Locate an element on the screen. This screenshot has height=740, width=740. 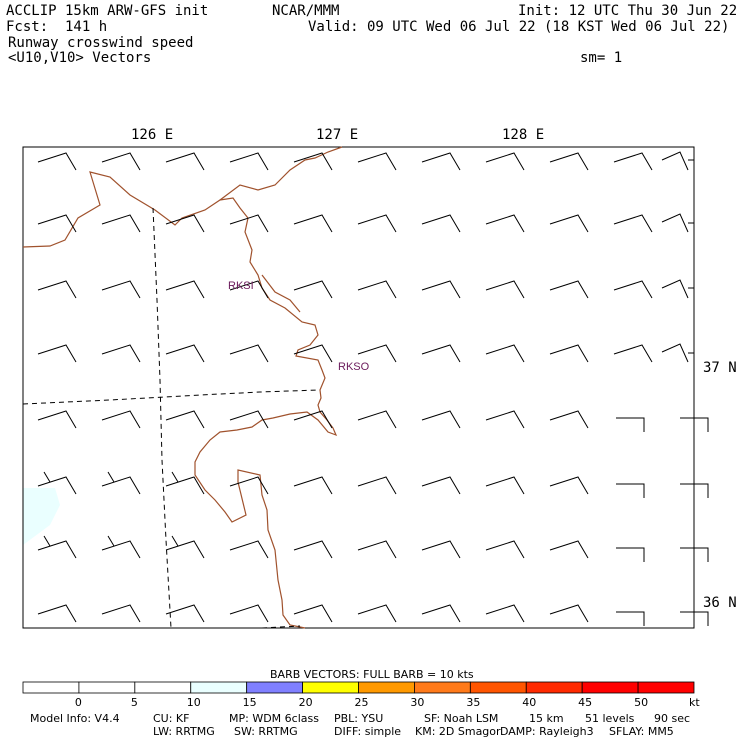
lat-label-36: 36 N is located at coordinates (720, 603).